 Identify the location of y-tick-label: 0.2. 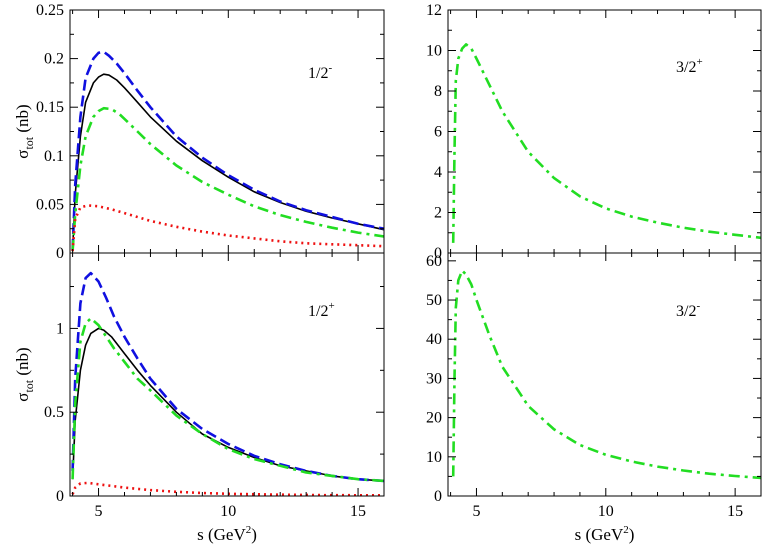
(54, 59).